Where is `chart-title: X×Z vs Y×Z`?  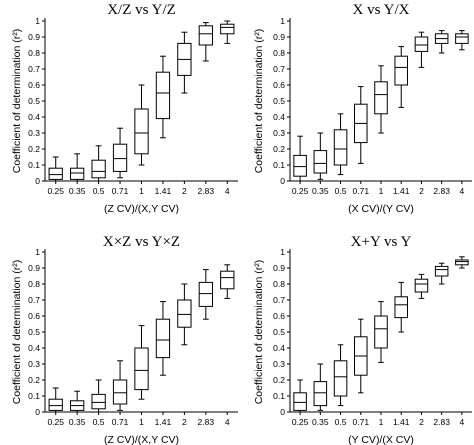 chart-title: X×Z vs Y×Z is located at coordinates (141, 242).